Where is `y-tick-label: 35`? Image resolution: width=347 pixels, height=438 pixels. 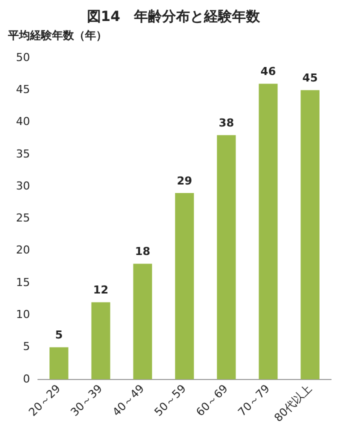
y-tick-label: 35 is located at coordinates (23, 153).